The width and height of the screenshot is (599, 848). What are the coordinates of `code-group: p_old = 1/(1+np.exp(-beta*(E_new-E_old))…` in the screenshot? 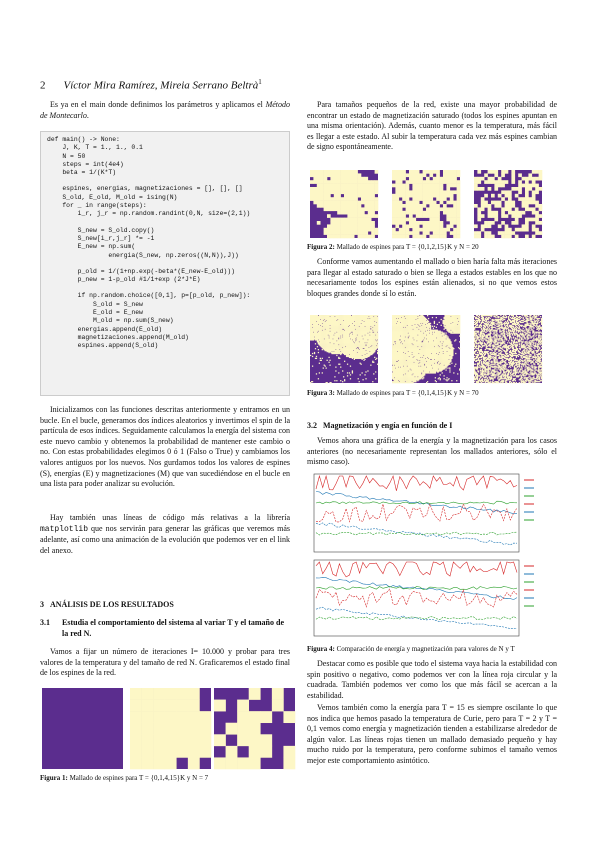 It's located at (165, 276).